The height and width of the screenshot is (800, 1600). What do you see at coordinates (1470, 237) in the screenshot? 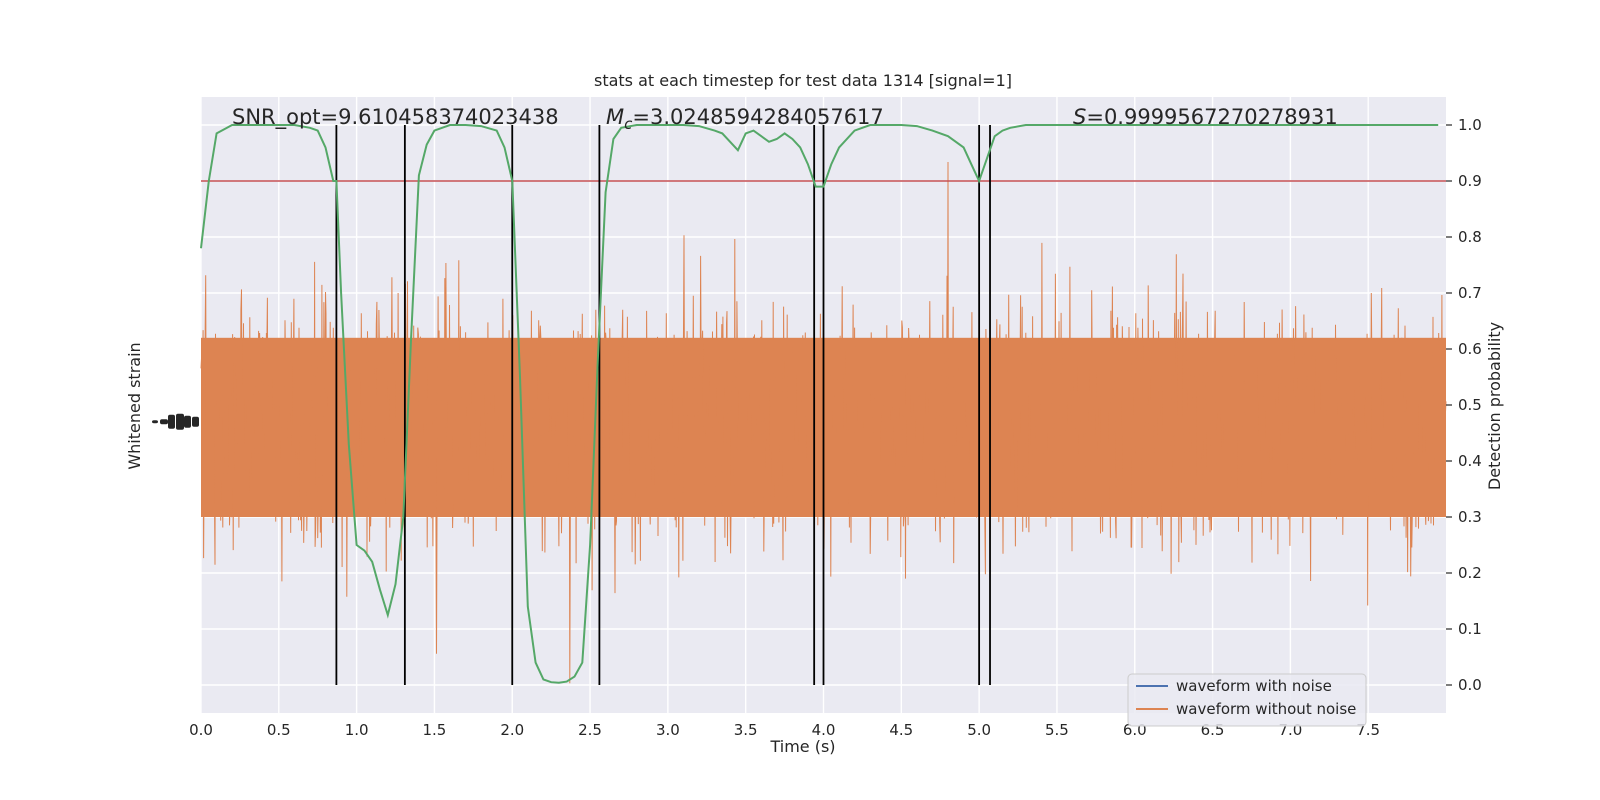
I see `right-tick-label-8: 0.8` at bounding box center [1470, 237].